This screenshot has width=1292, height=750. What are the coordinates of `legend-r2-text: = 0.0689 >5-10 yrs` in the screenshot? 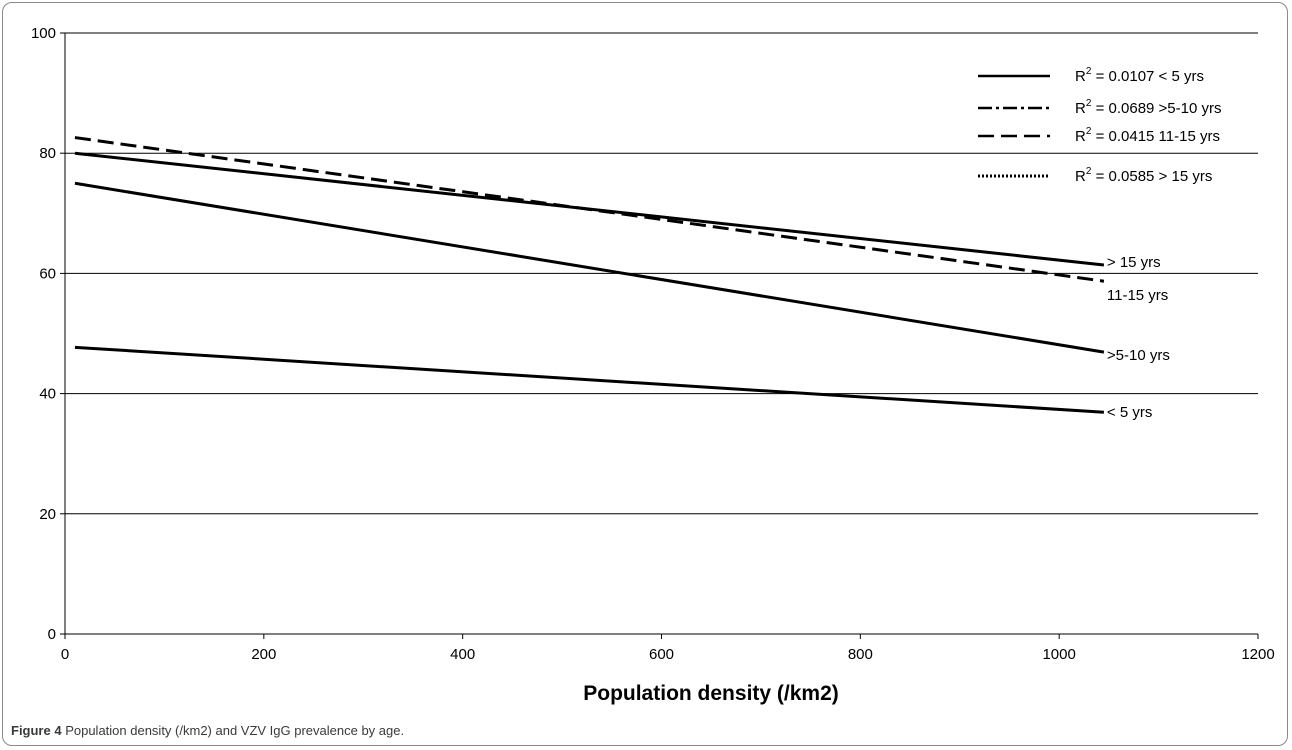 It's located at (1156, 108).